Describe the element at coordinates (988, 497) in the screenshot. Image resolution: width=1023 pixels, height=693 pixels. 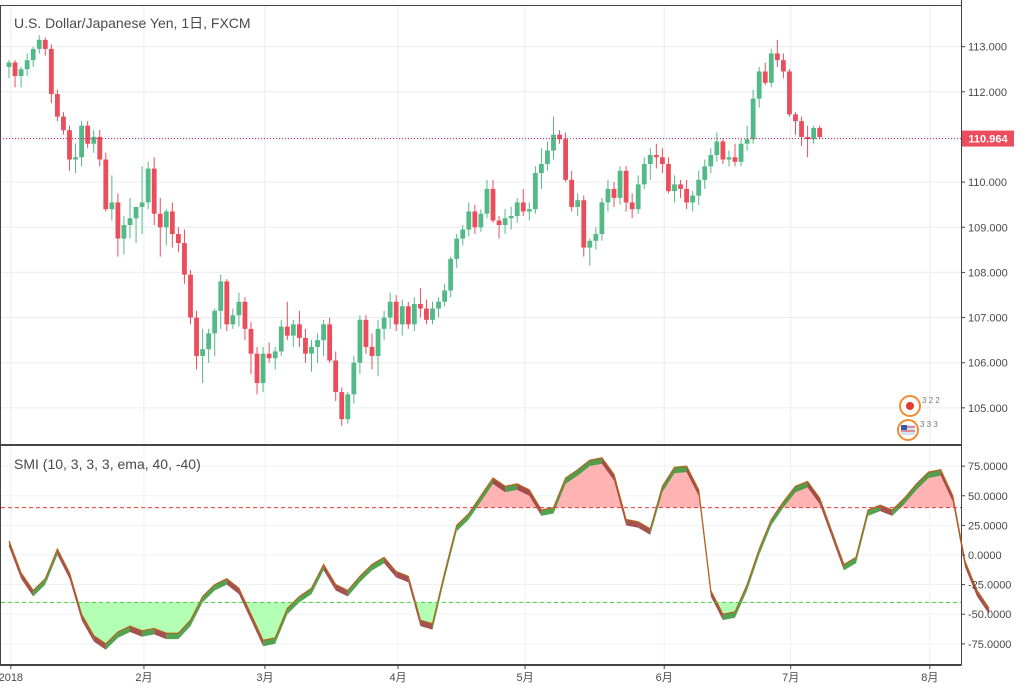
I see `smi-tick-label: 50.0000` at that location.